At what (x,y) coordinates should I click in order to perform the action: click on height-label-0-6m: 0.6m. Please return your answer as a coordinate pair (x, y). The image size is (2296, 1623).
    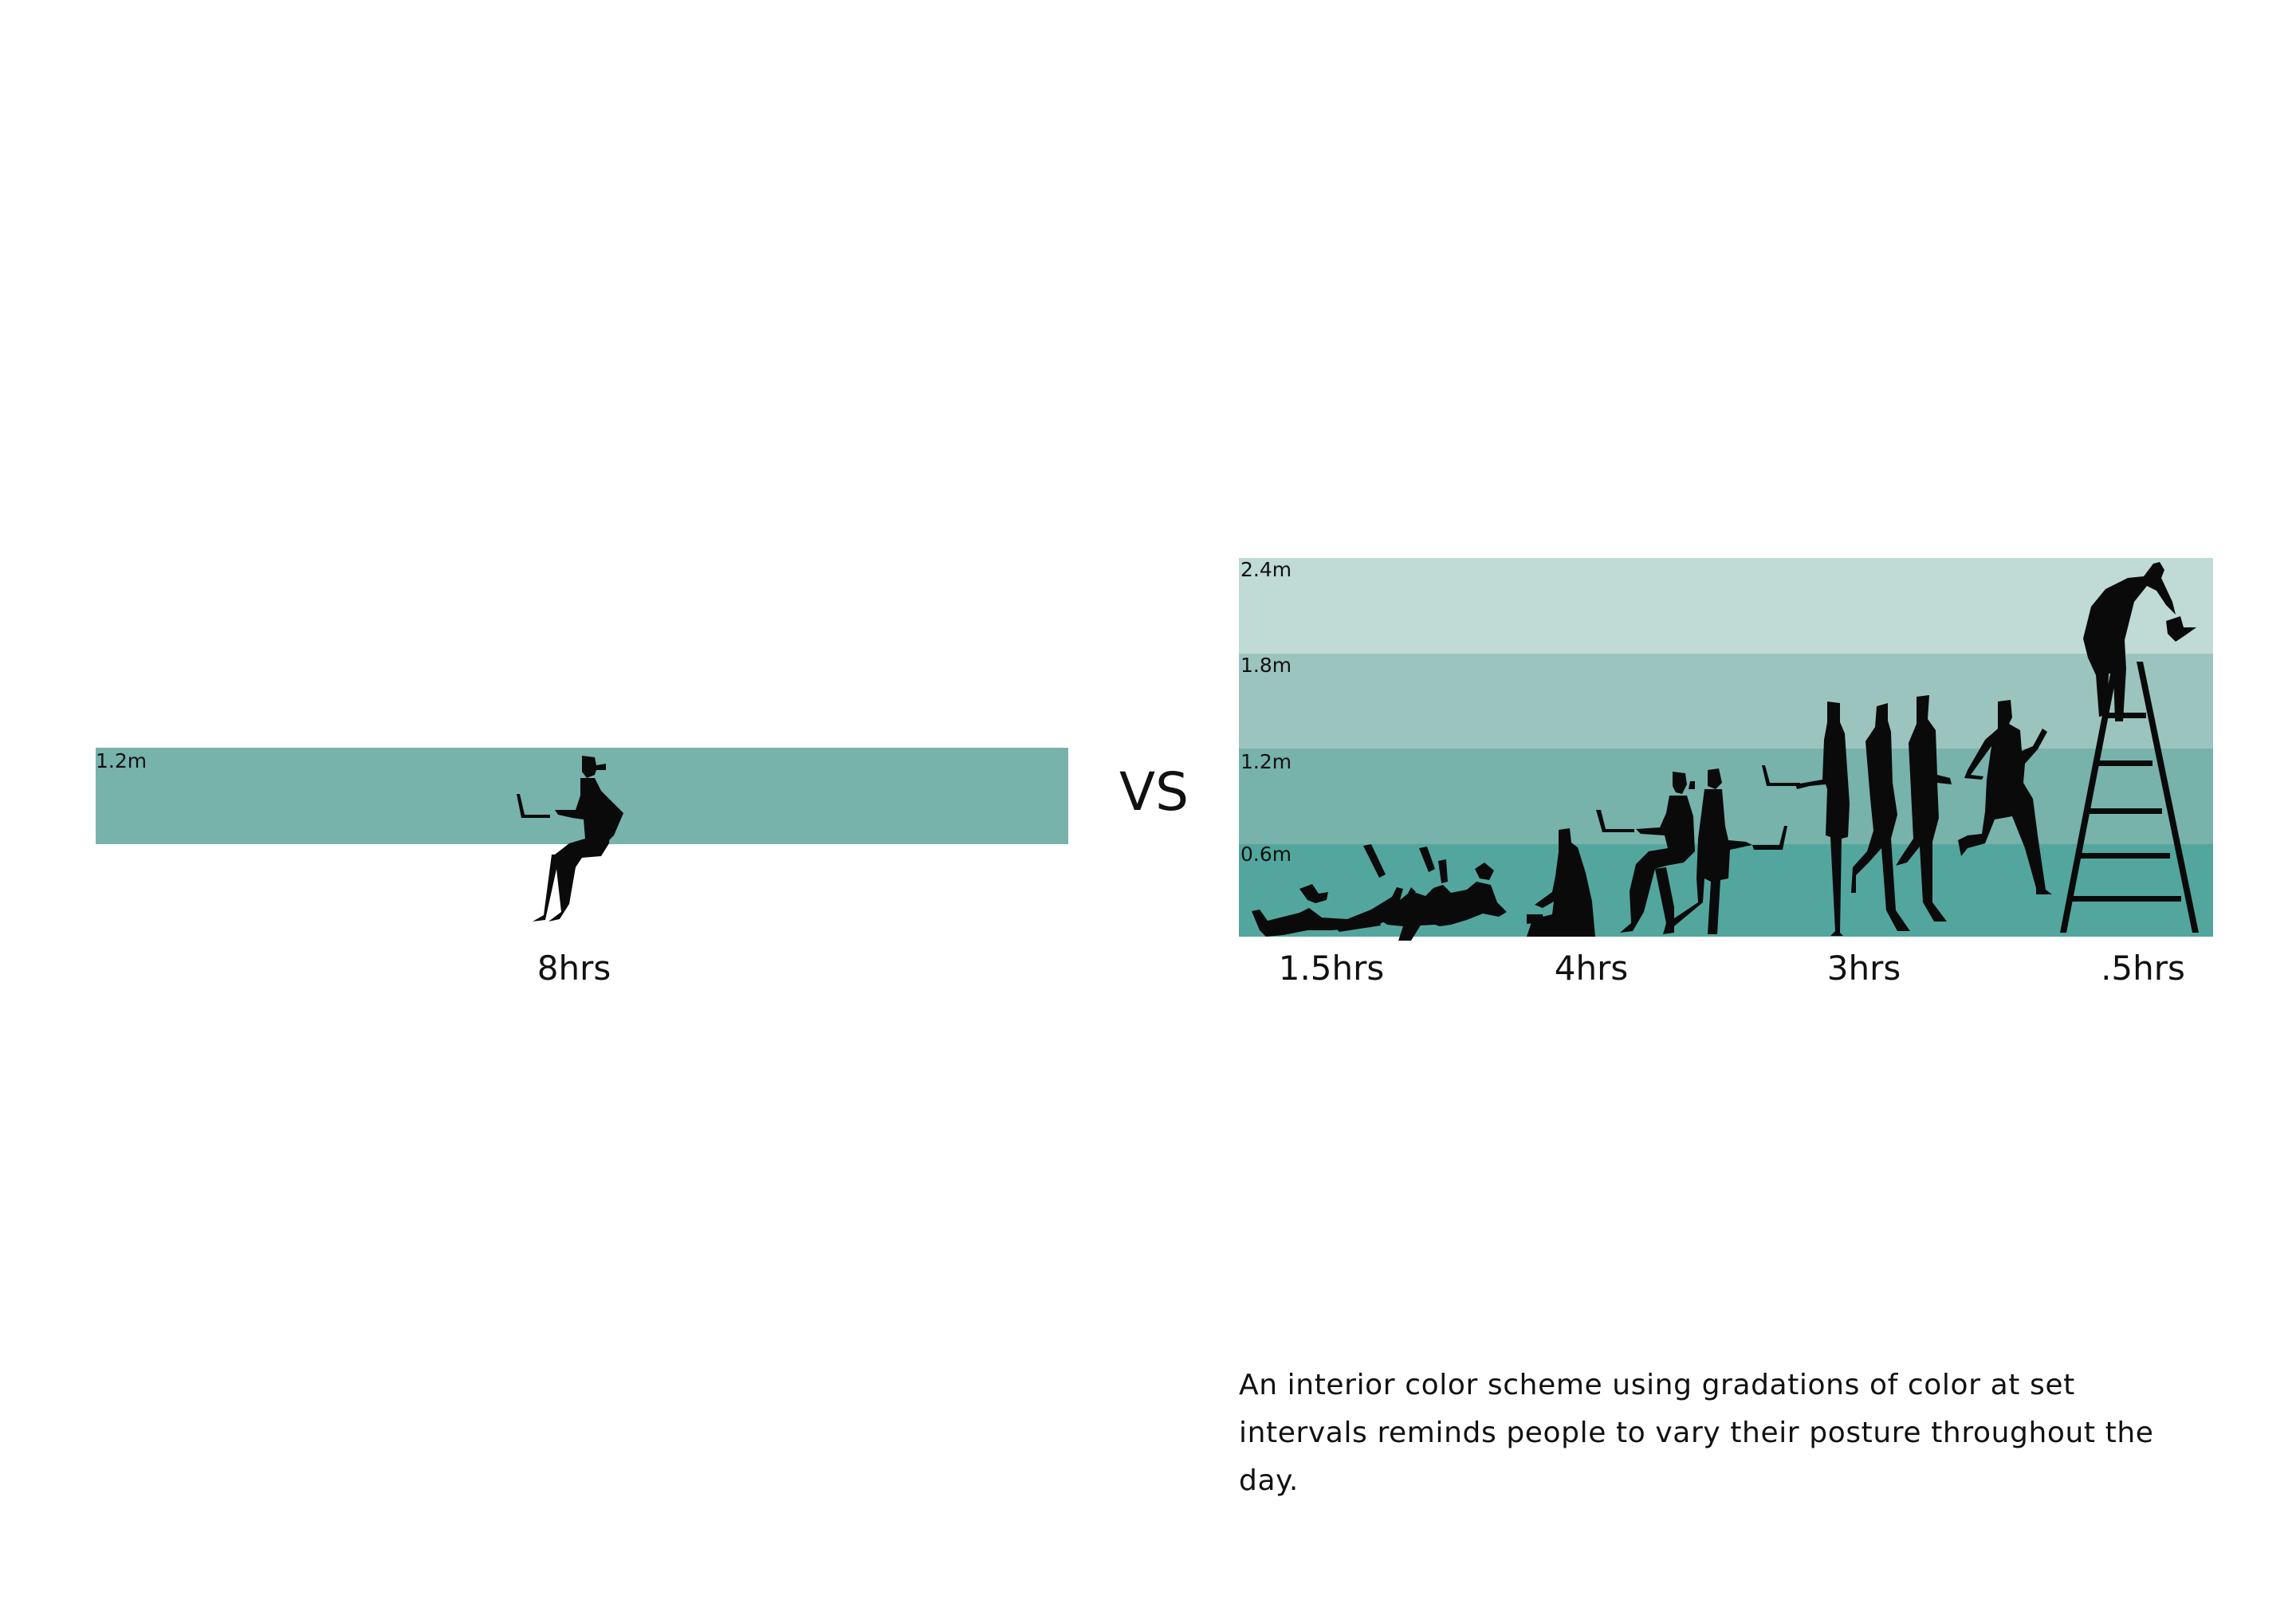
    Looking at the image, I should click on (1266, 854).